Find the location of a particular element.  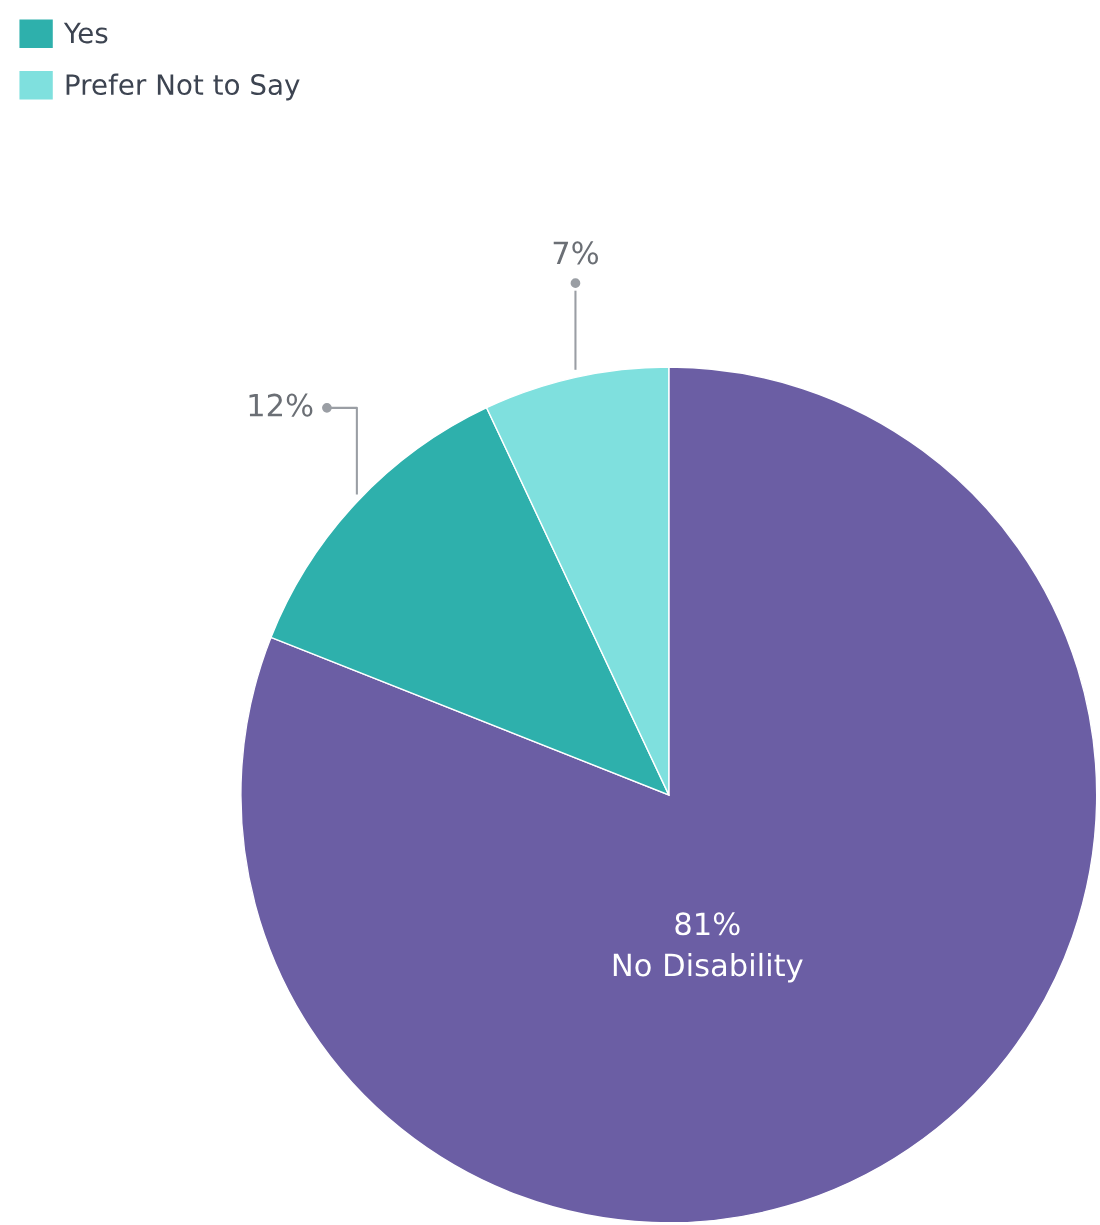

data-label: 7% is located at coordinates (576, 253).